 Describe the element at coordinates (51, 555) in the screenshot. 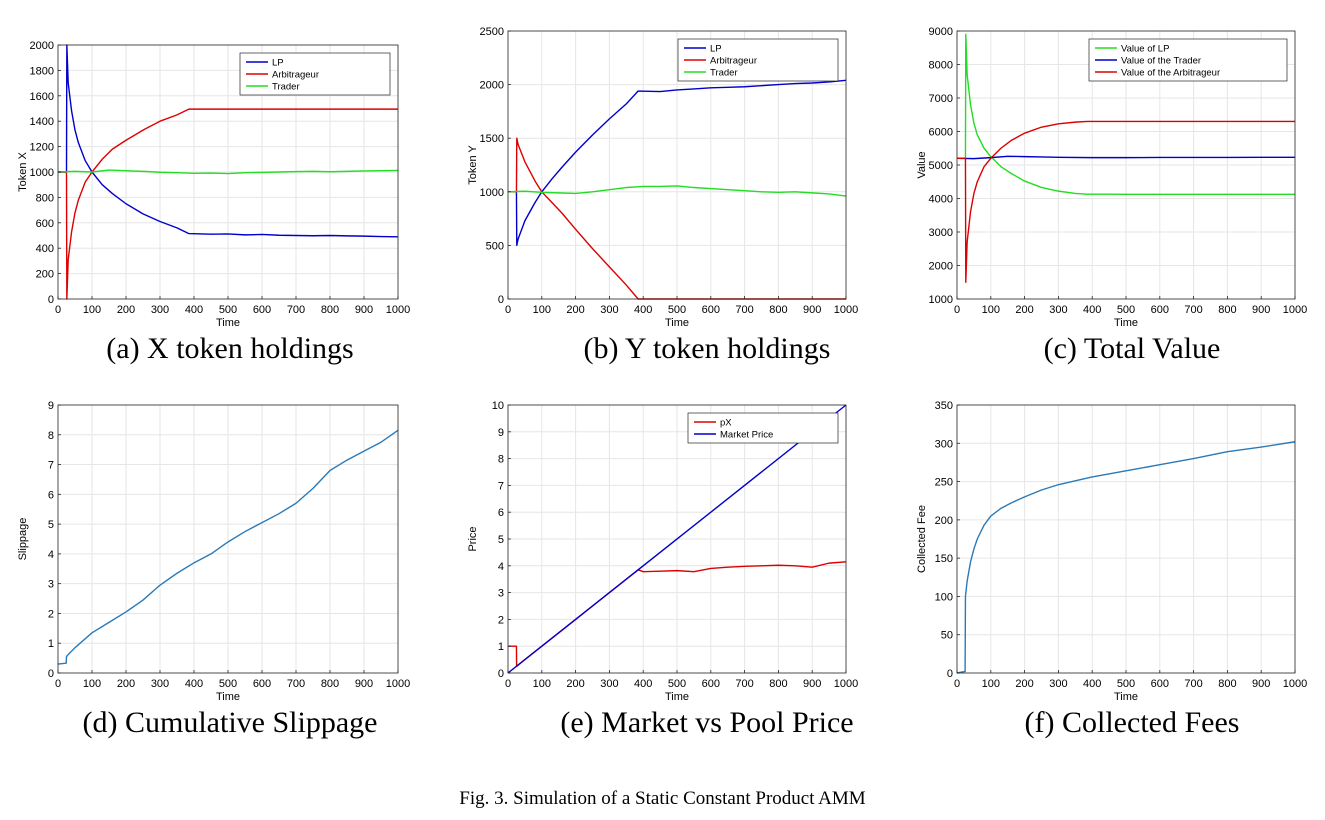

I see `y-tick-label: 4` at that location.